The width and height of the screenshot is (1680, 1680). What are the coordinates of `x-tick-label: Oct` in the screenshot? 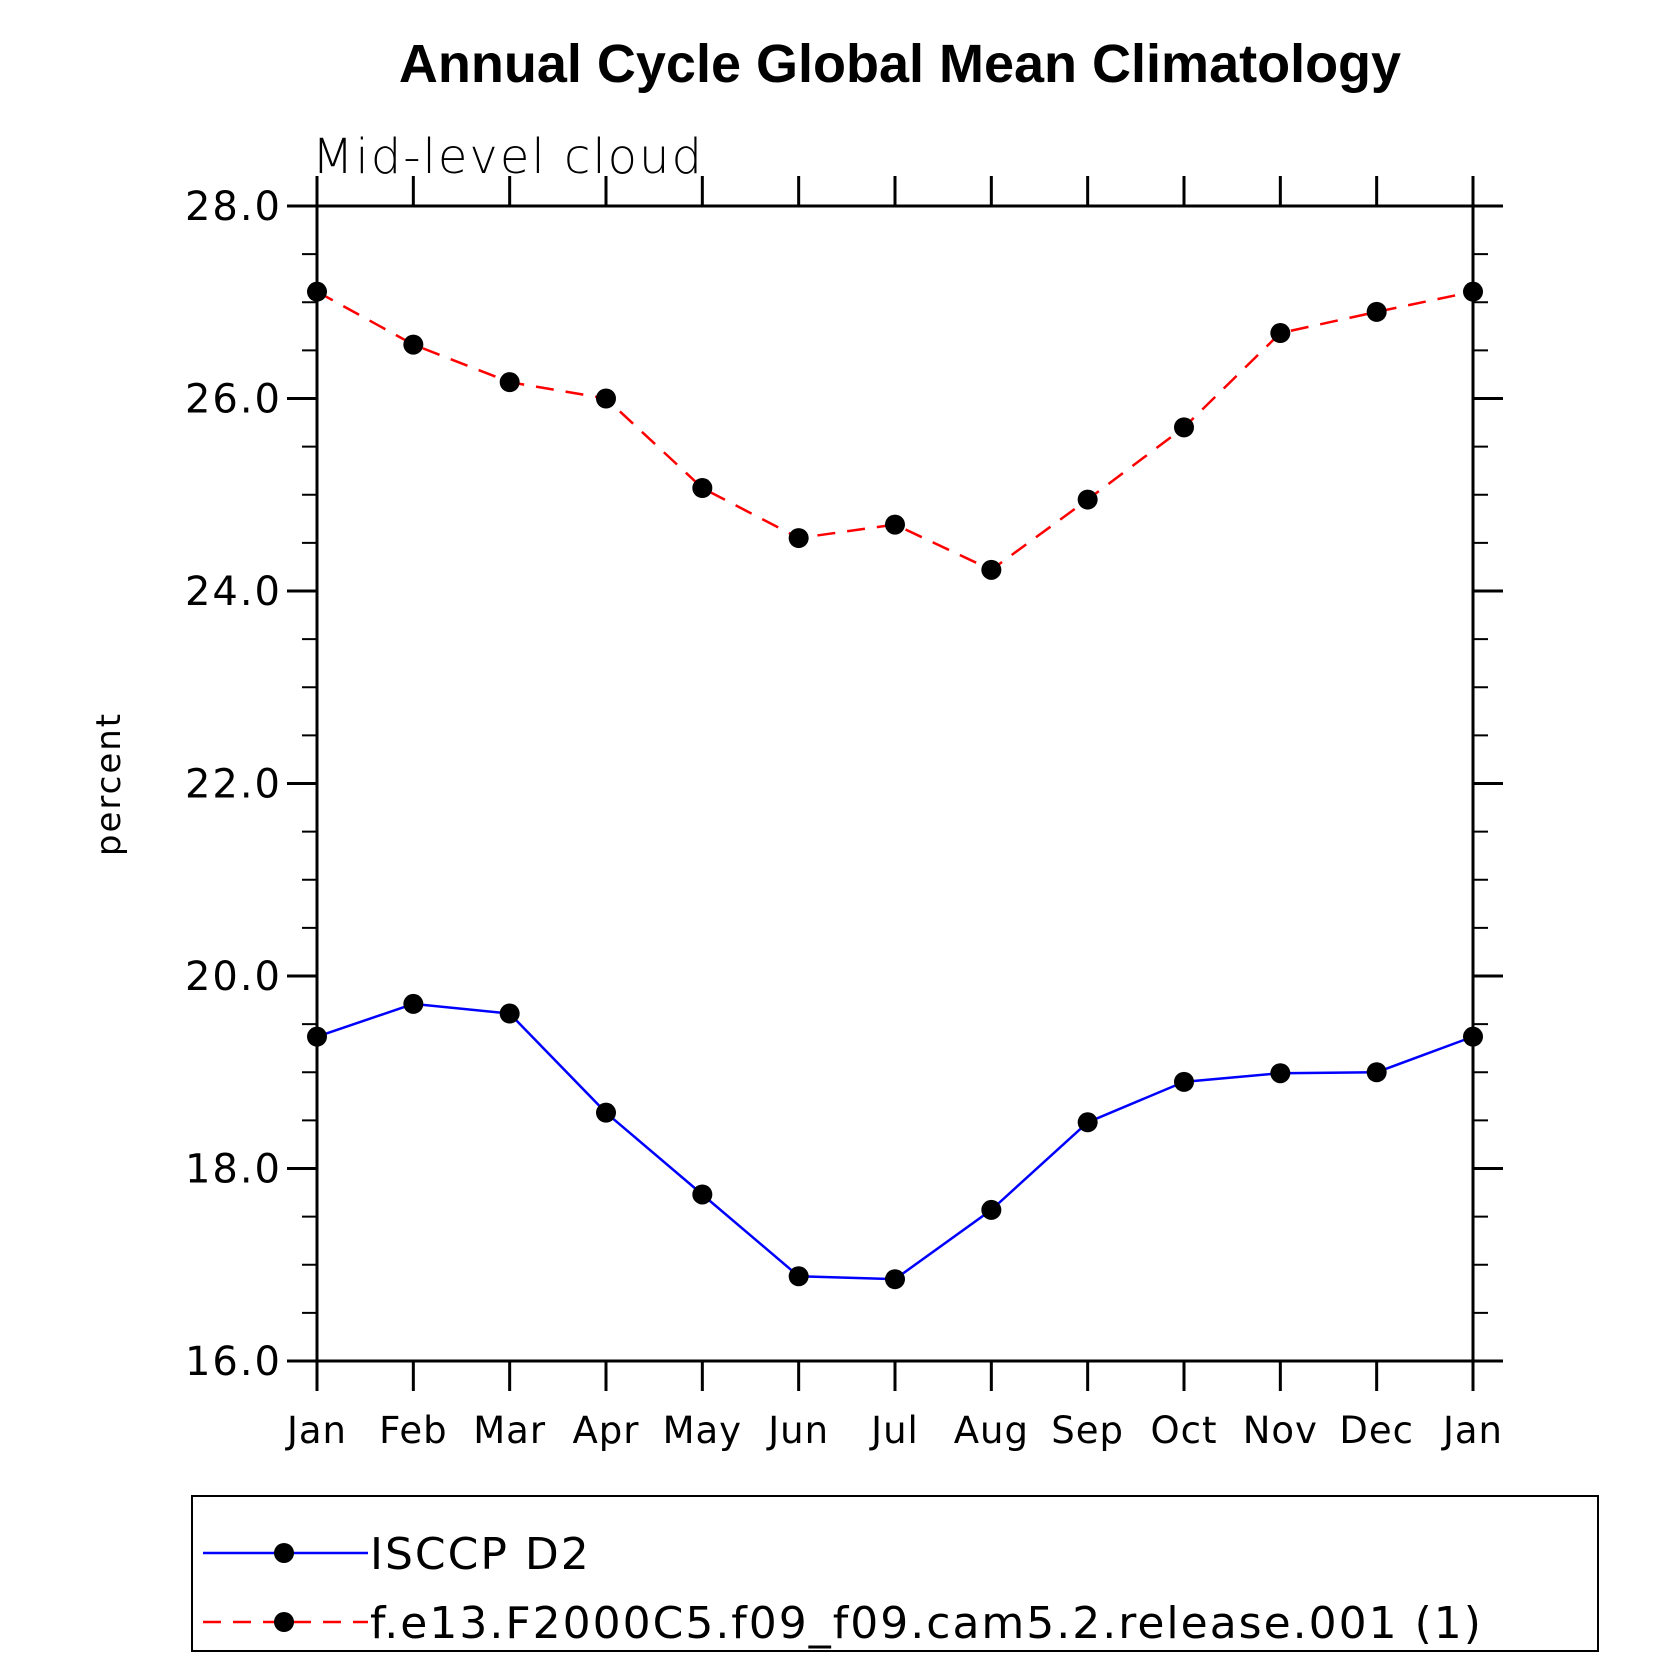 It's located at (1184, 1430).